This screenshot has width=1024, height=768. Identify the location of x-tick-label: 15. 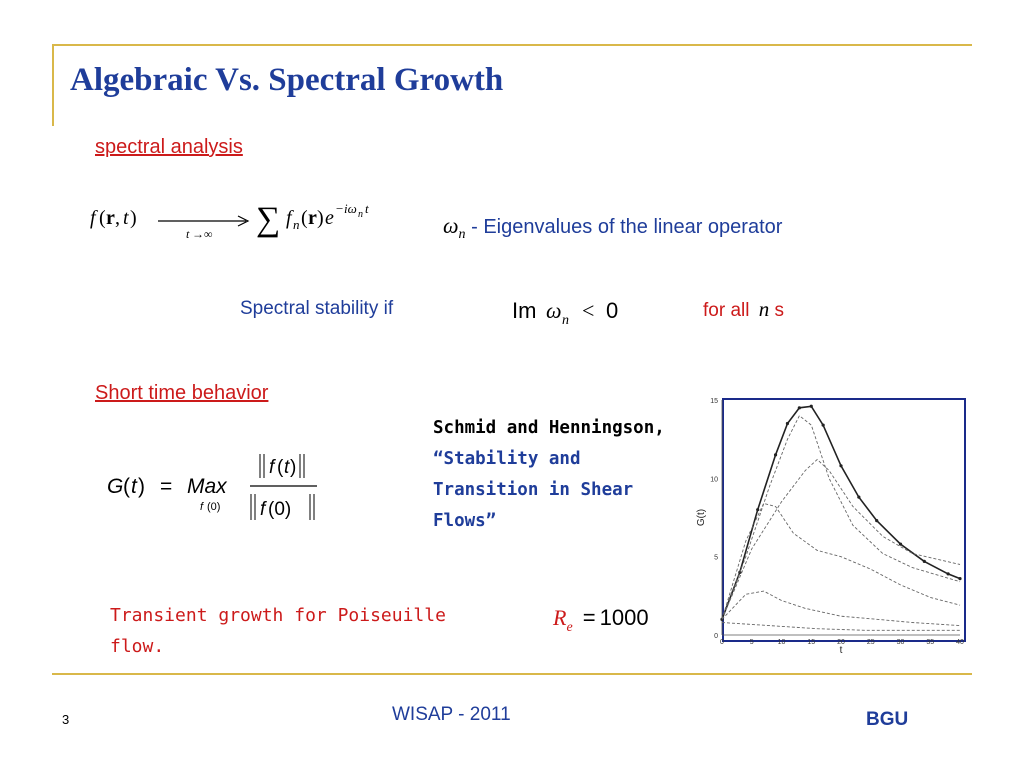
(811, 642).